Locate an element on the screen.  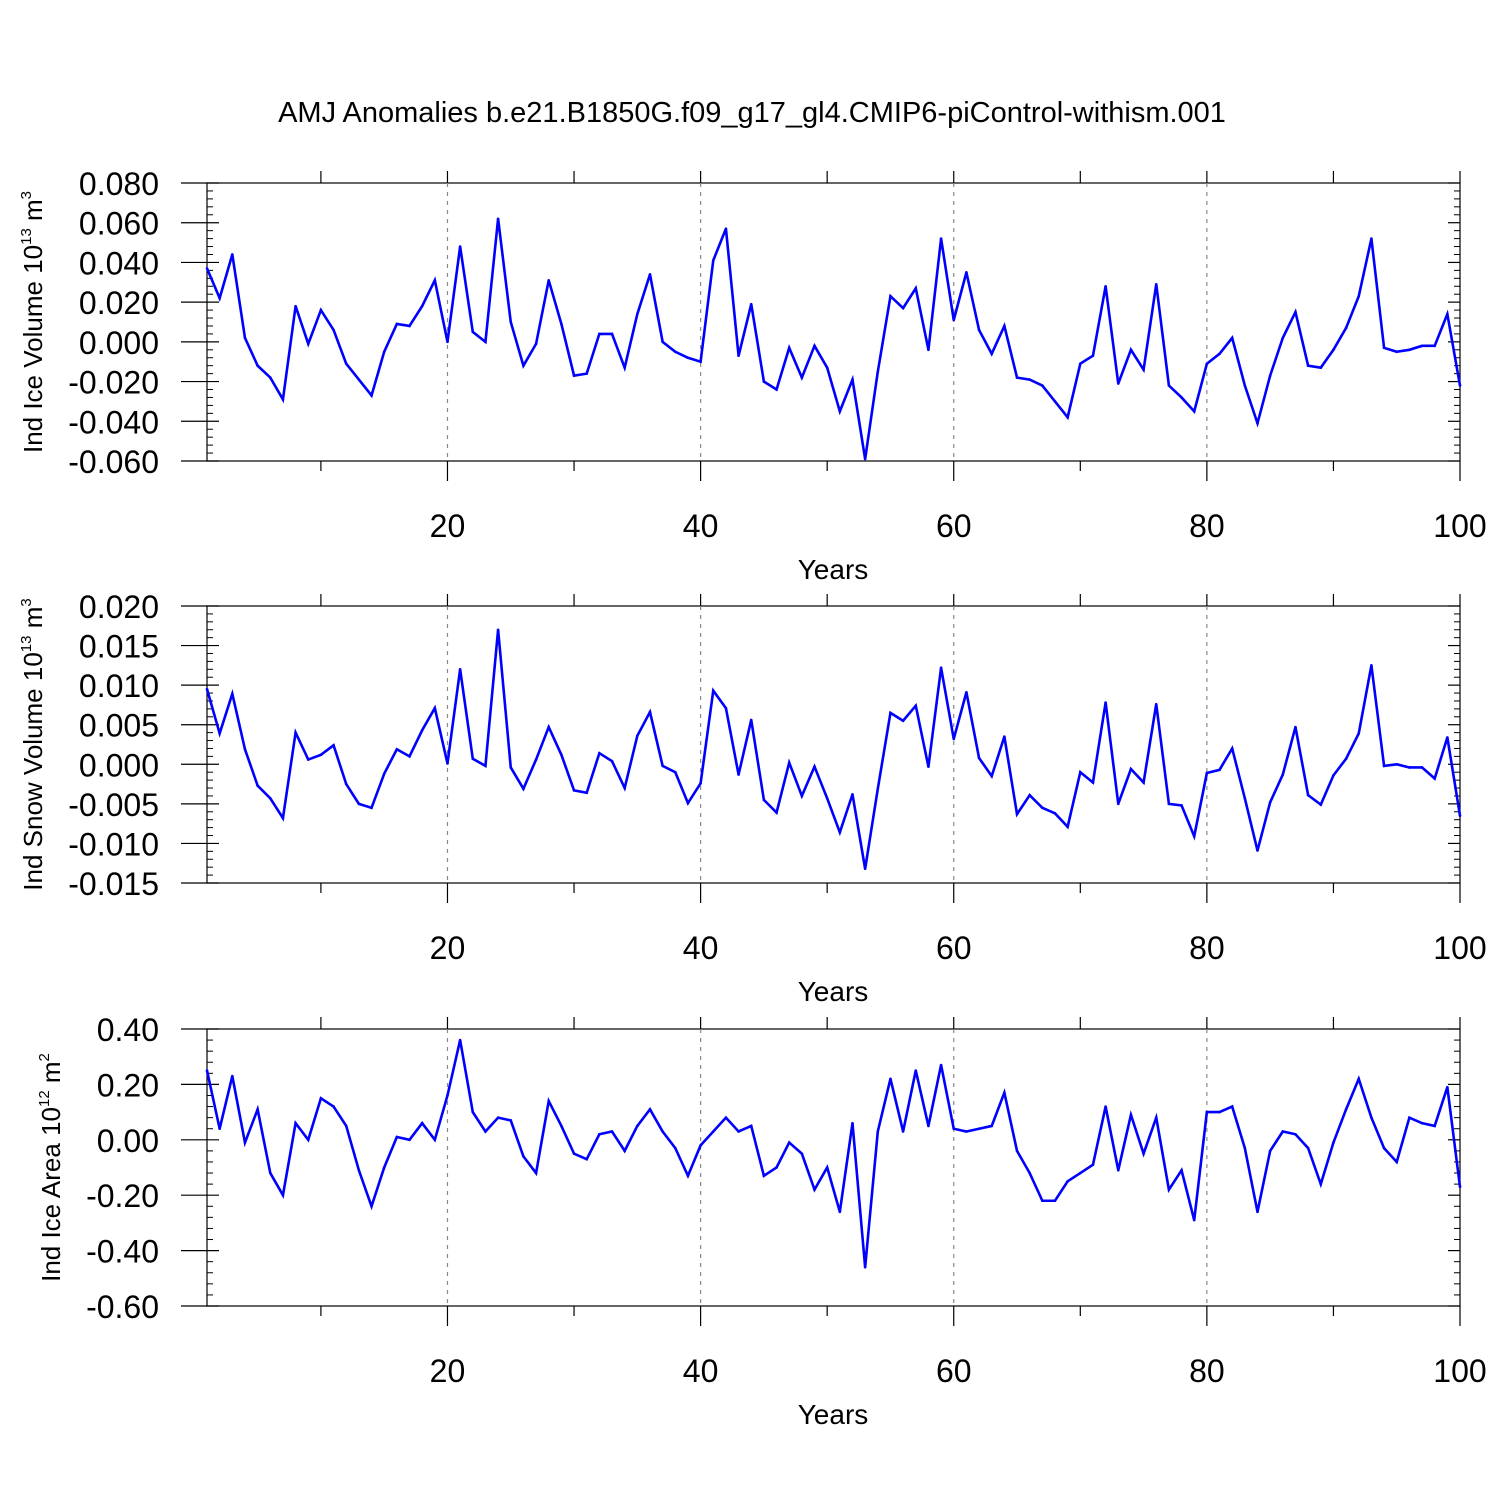
x-tick-label: 20 is located at coordinates (448, 1371).